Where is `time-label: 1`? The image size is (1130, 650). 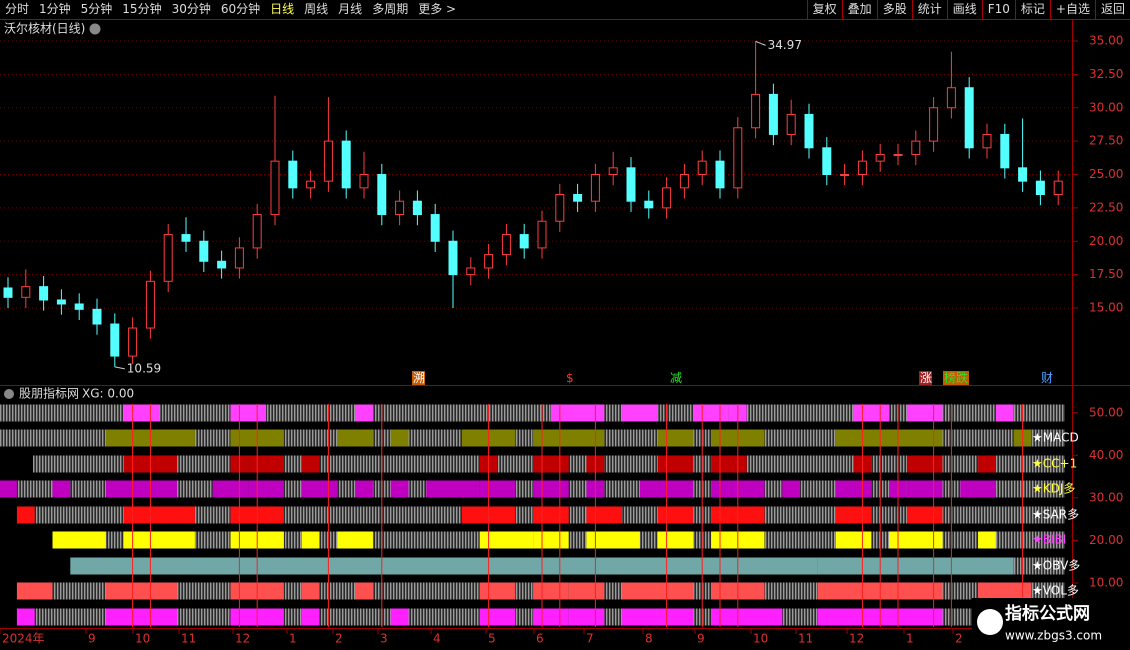 time-label: 1 is located at coordinates (910, 639).